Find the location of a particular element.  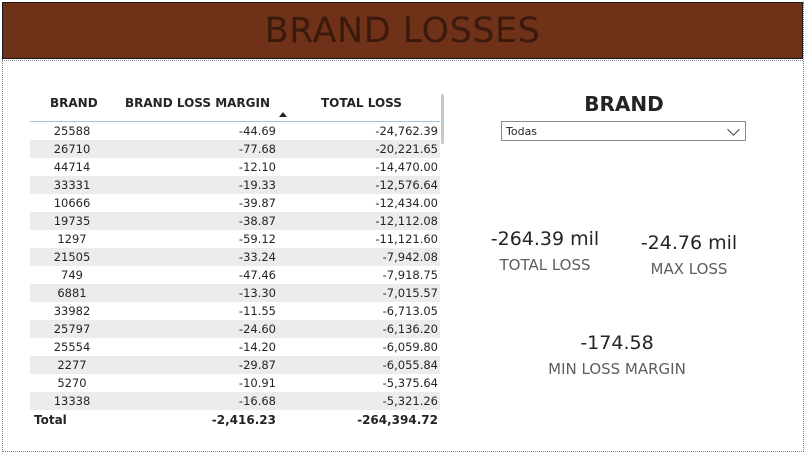

page-title: BRAND LOSSES is located at coordinates (402, 30).